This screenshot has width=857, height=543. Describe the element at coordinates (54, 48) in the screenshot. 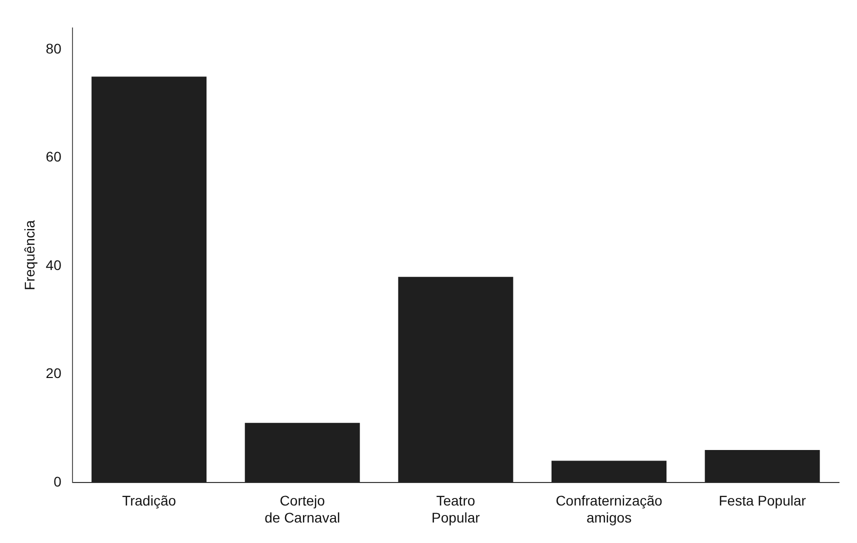

I see `y-tick-label: 80` at that location.